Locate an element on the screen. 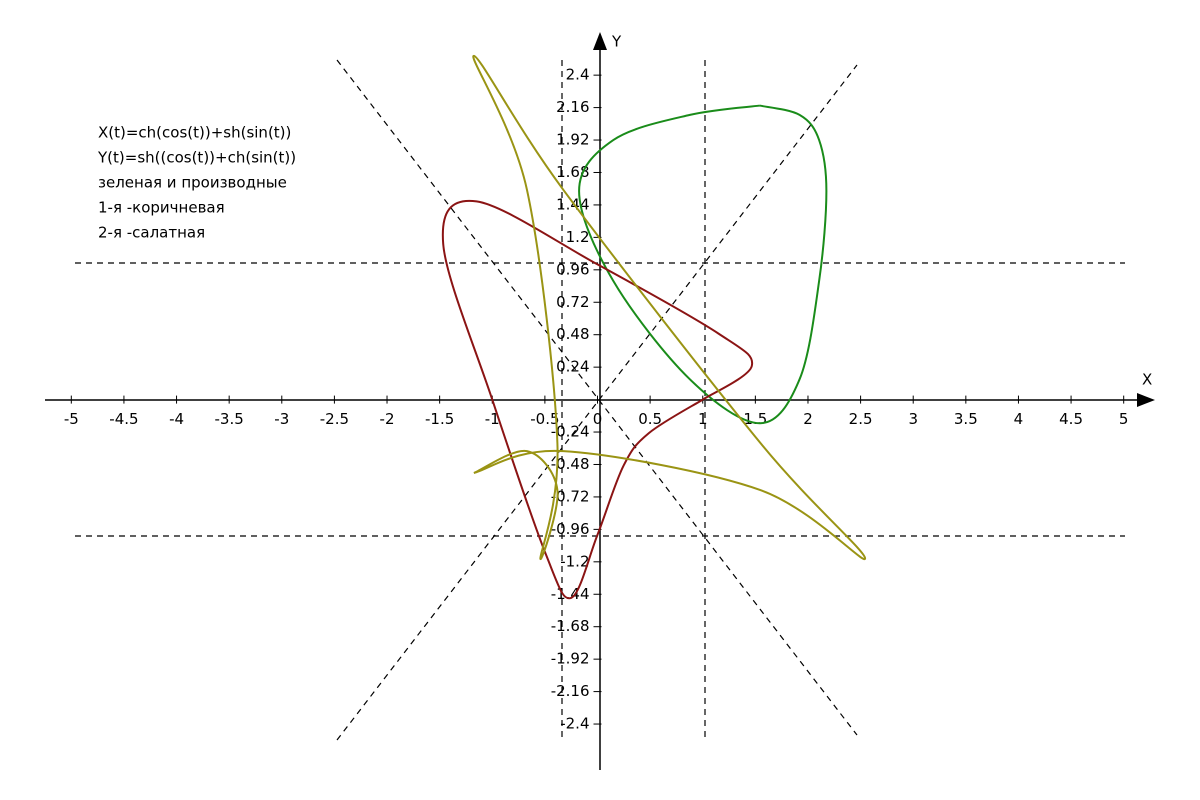 Image resolution: width=1200 pixels, height=800 pixels. x-tick-label: -3.5 is located at coordinates (229, 419).